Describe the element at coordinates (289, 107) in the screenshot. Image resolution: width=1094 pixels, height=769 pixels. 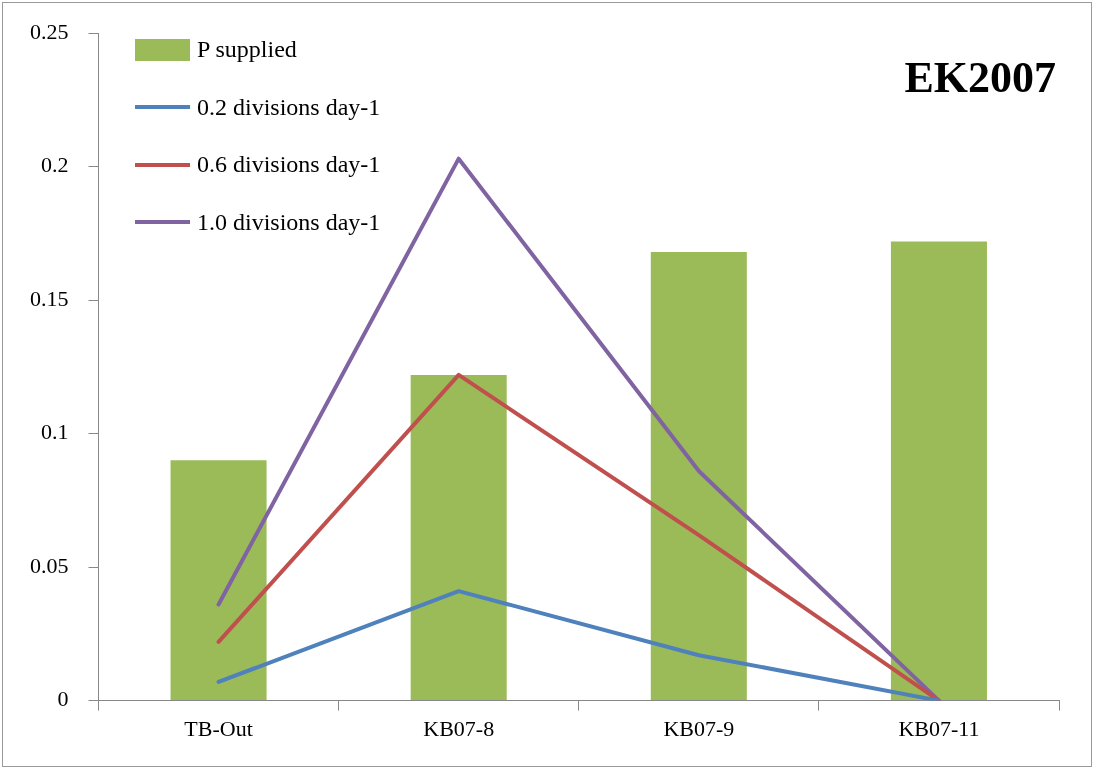
I see `legend-label: 0.2 divisions day-1` at that location.